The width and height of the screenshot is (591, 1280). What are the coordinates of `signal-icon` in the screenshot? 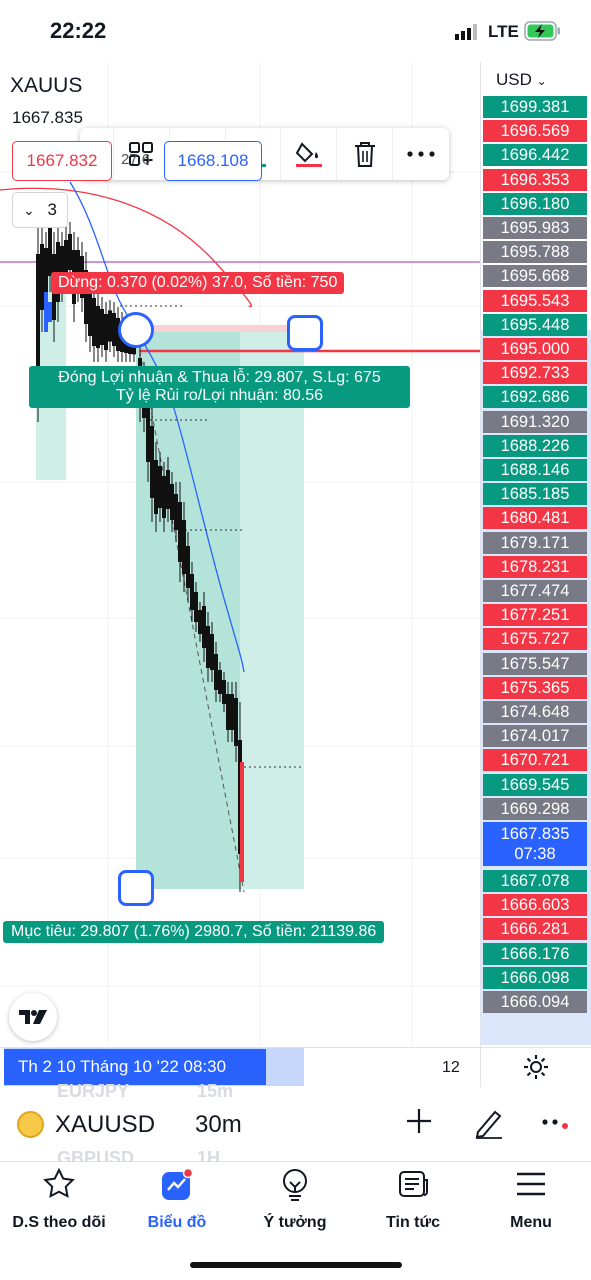 It's located at (466, 32).